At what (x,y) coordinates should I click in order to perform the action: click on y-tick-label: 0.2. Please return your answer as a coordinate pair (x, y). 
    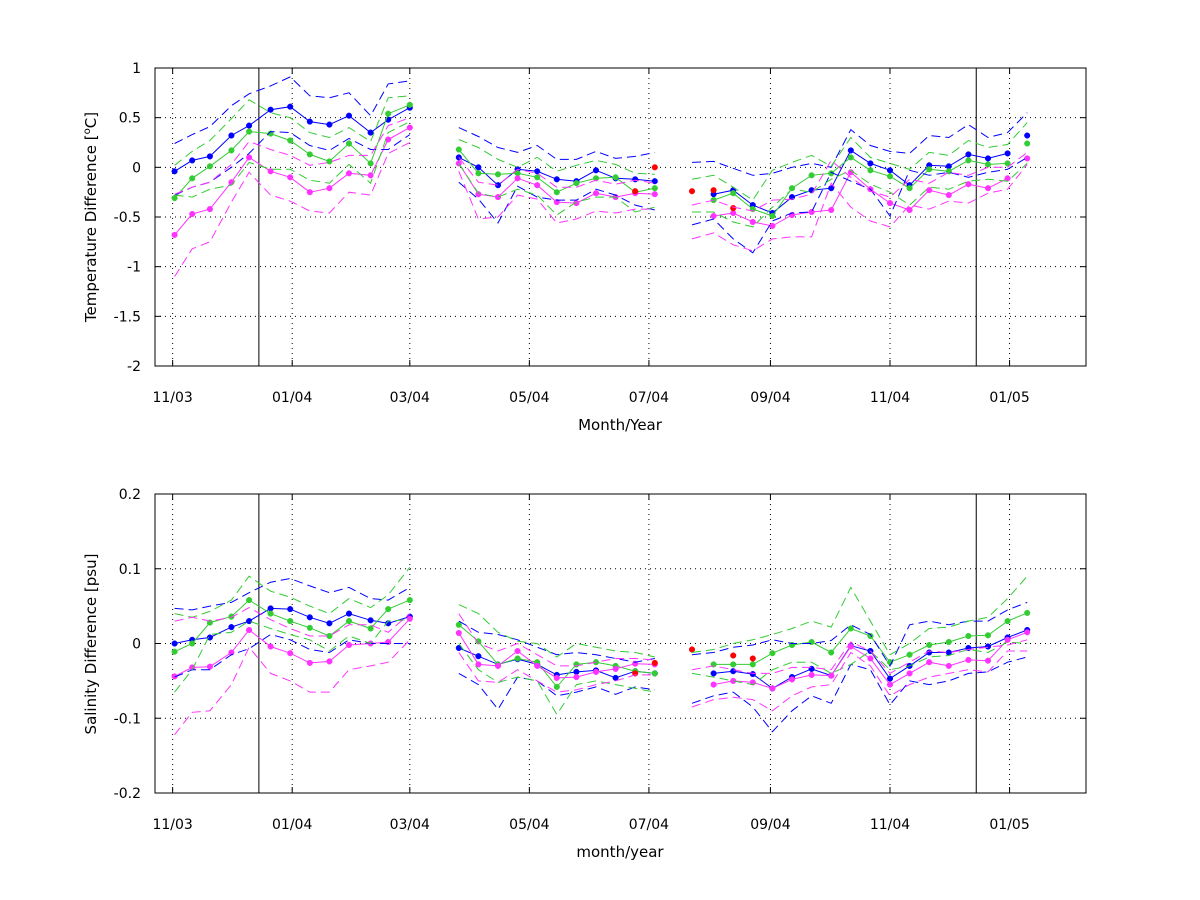
    Looking at the image, I should click on (130, 495).